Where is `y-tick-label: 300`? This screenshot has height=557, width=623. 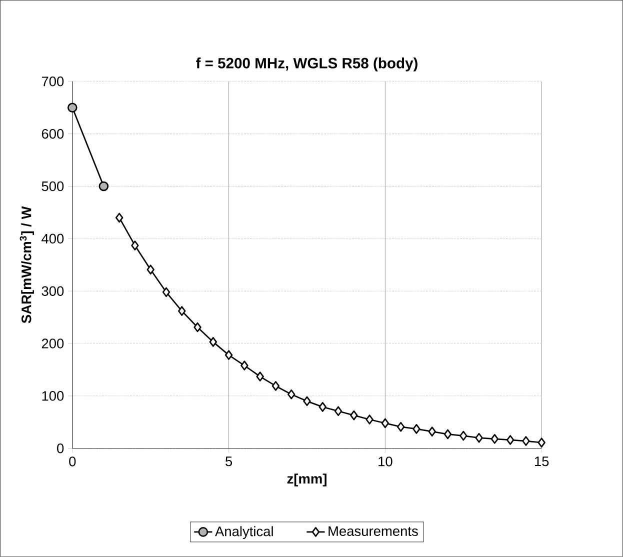
y-tick-label: 300 is located at coordinates (53, 291).